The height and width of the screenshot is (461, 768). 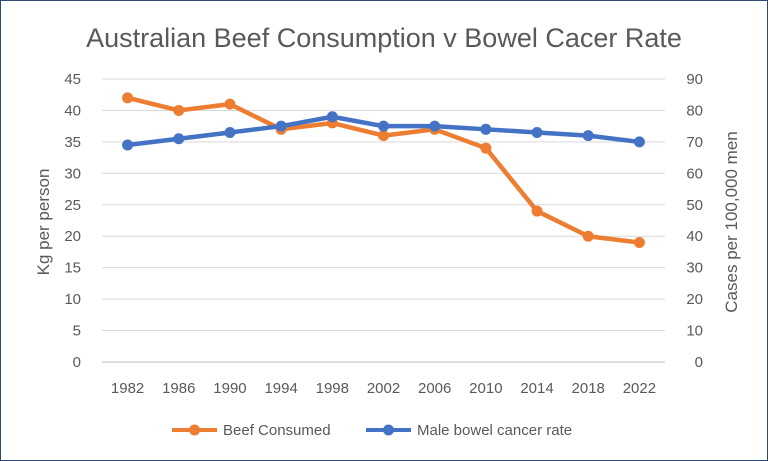 I want to click on legend: Beef Consumed Male bowel cancer rate, so click(x=372, y=430).